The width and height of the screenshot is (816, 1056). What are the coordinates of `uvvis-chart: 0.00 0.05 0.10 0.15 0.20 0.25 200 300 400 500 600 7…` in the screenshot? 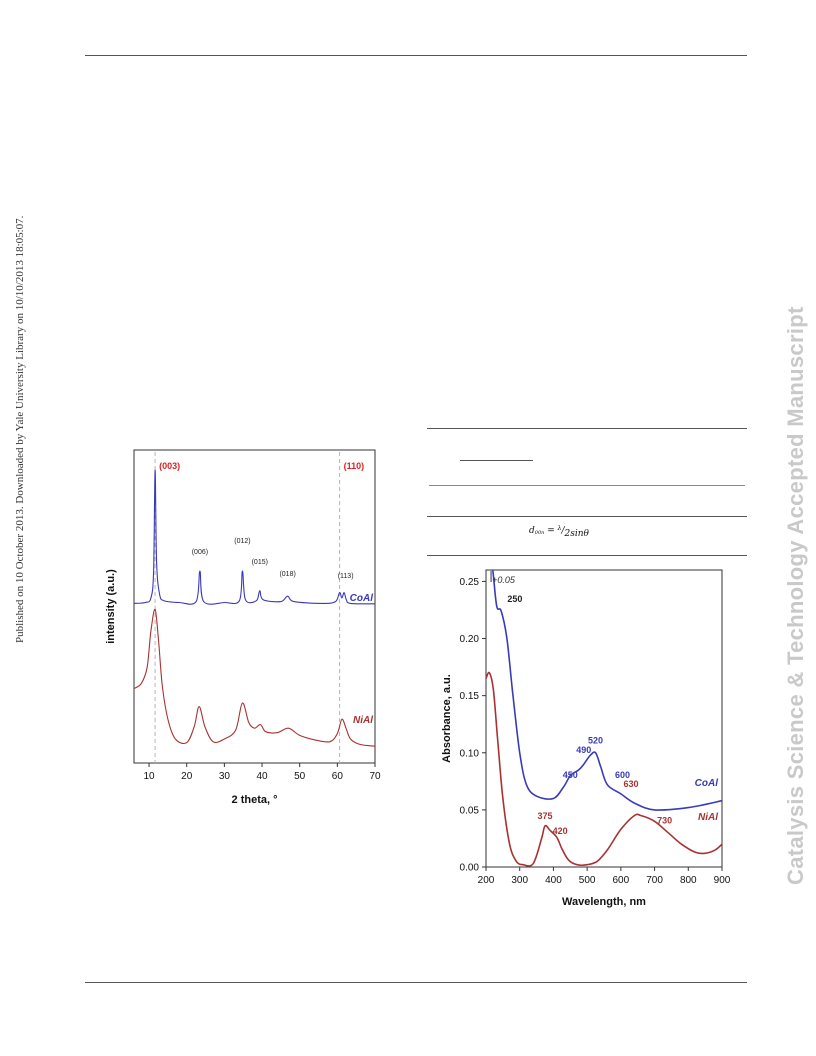 It's located at (586, 738).